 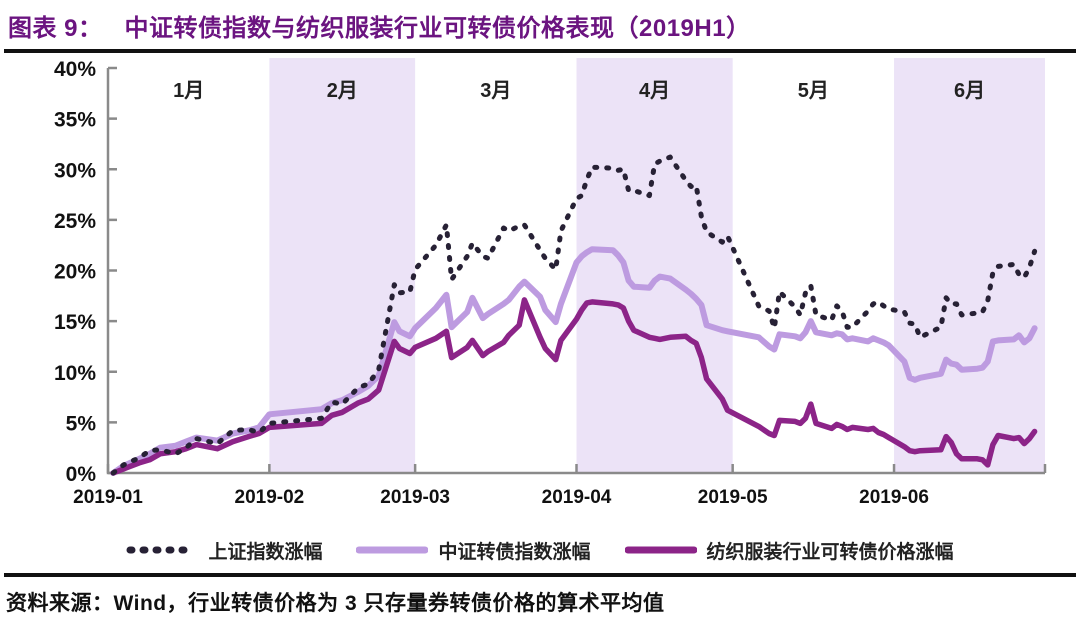 What do you see at coordinates (81, 474) in the screenshot?
I see `svg-text: 0%` at bounding box center [81, 474].